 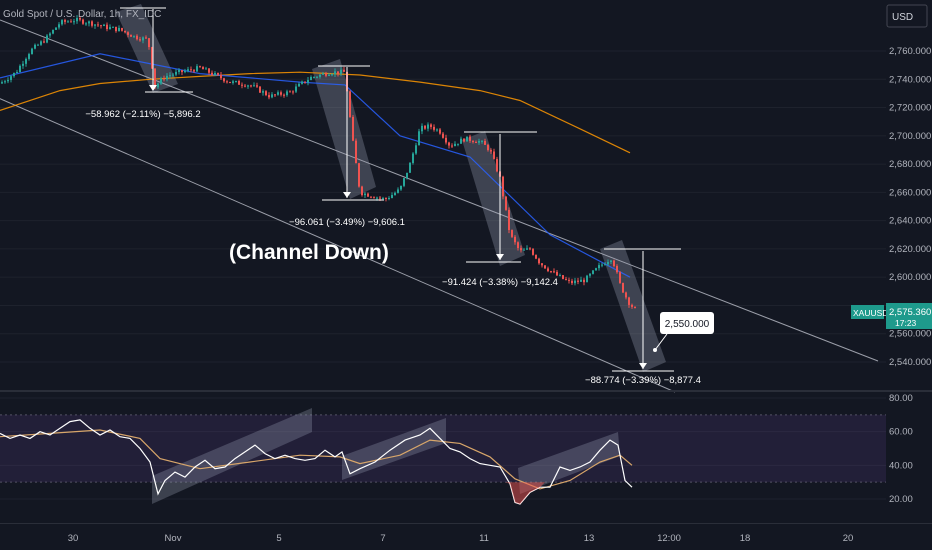 I want to click on time-tick-label: Nov, so click(x=173, y=538).